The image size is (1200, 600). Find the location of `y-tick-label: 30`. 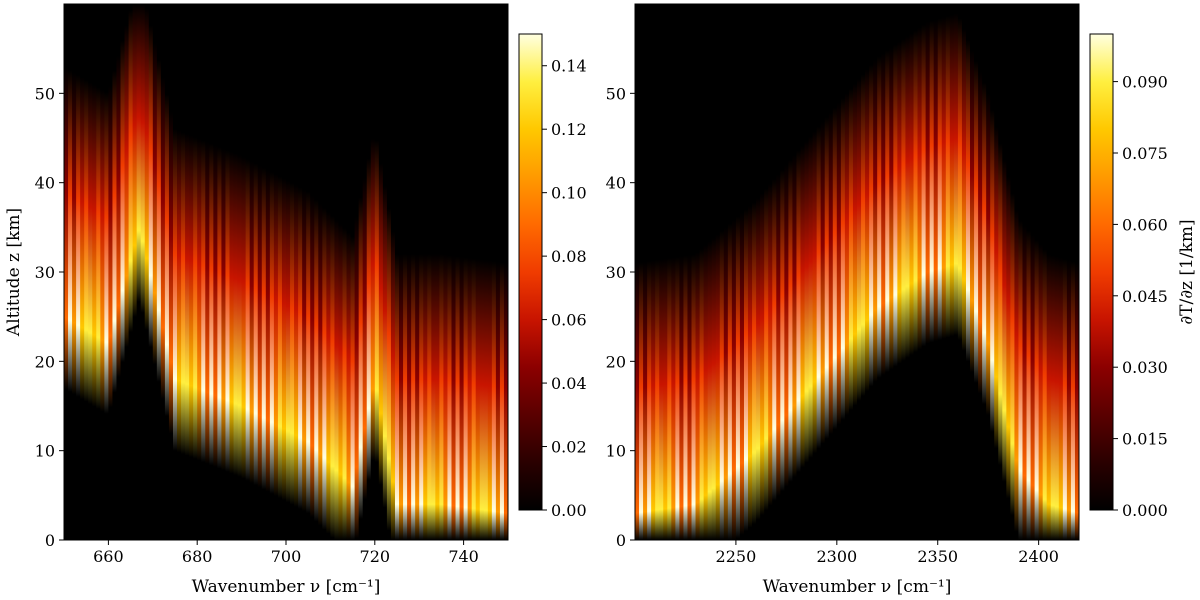

y-tick-label: 30 is located at coordinates (616, 272).